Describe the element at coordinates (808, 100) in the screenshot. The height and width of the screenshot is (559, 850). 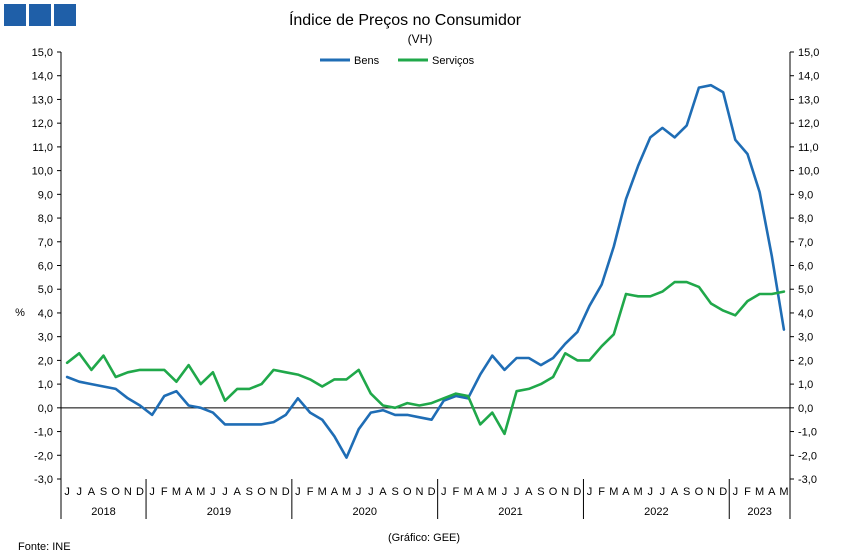
I see `y-tick-label-right: 13,0` at that location.